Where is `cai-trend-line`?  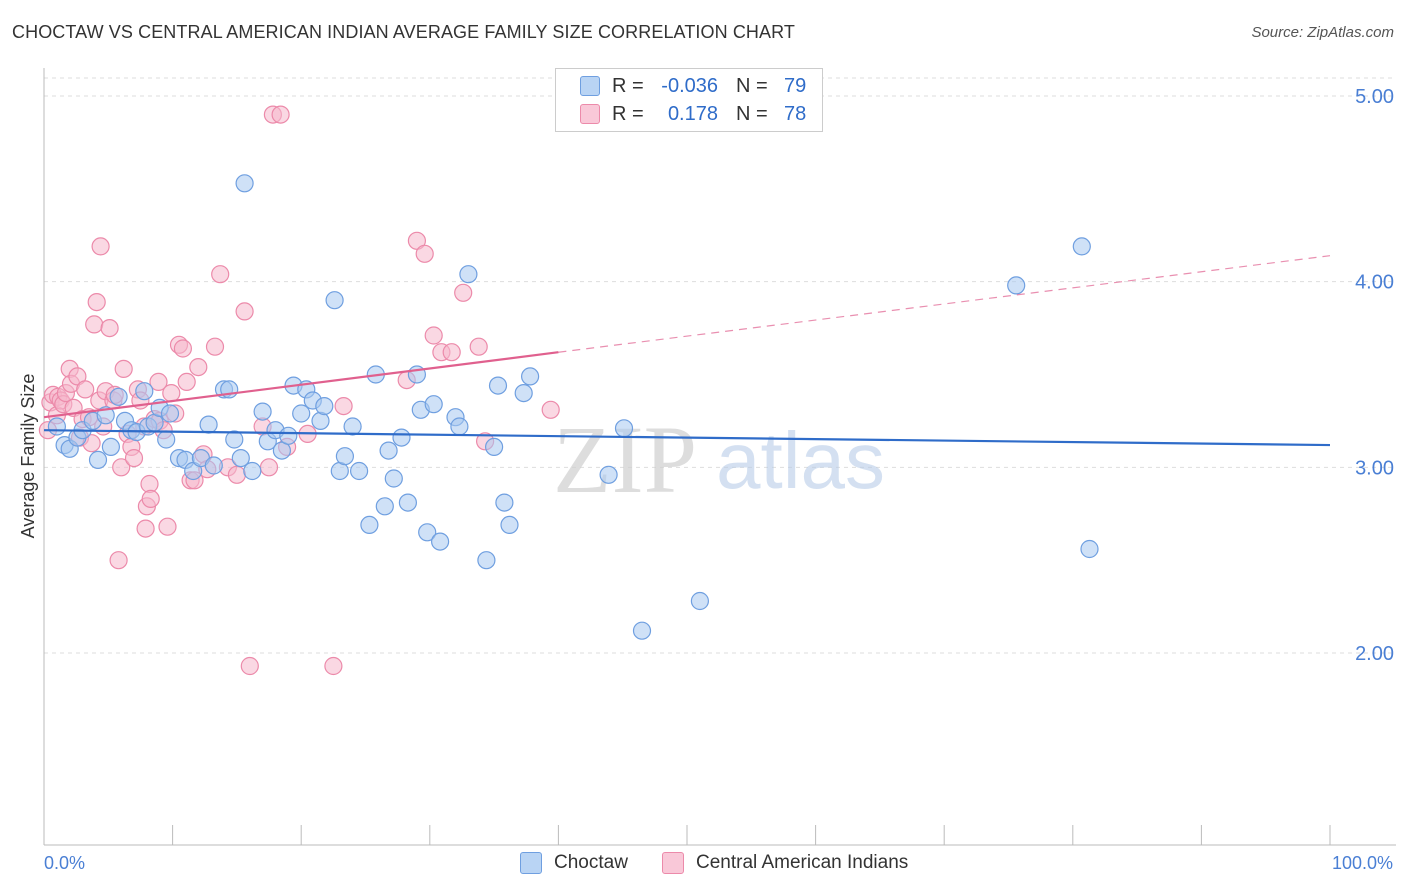
cai-trend-line is located at coordinates (301, 385).